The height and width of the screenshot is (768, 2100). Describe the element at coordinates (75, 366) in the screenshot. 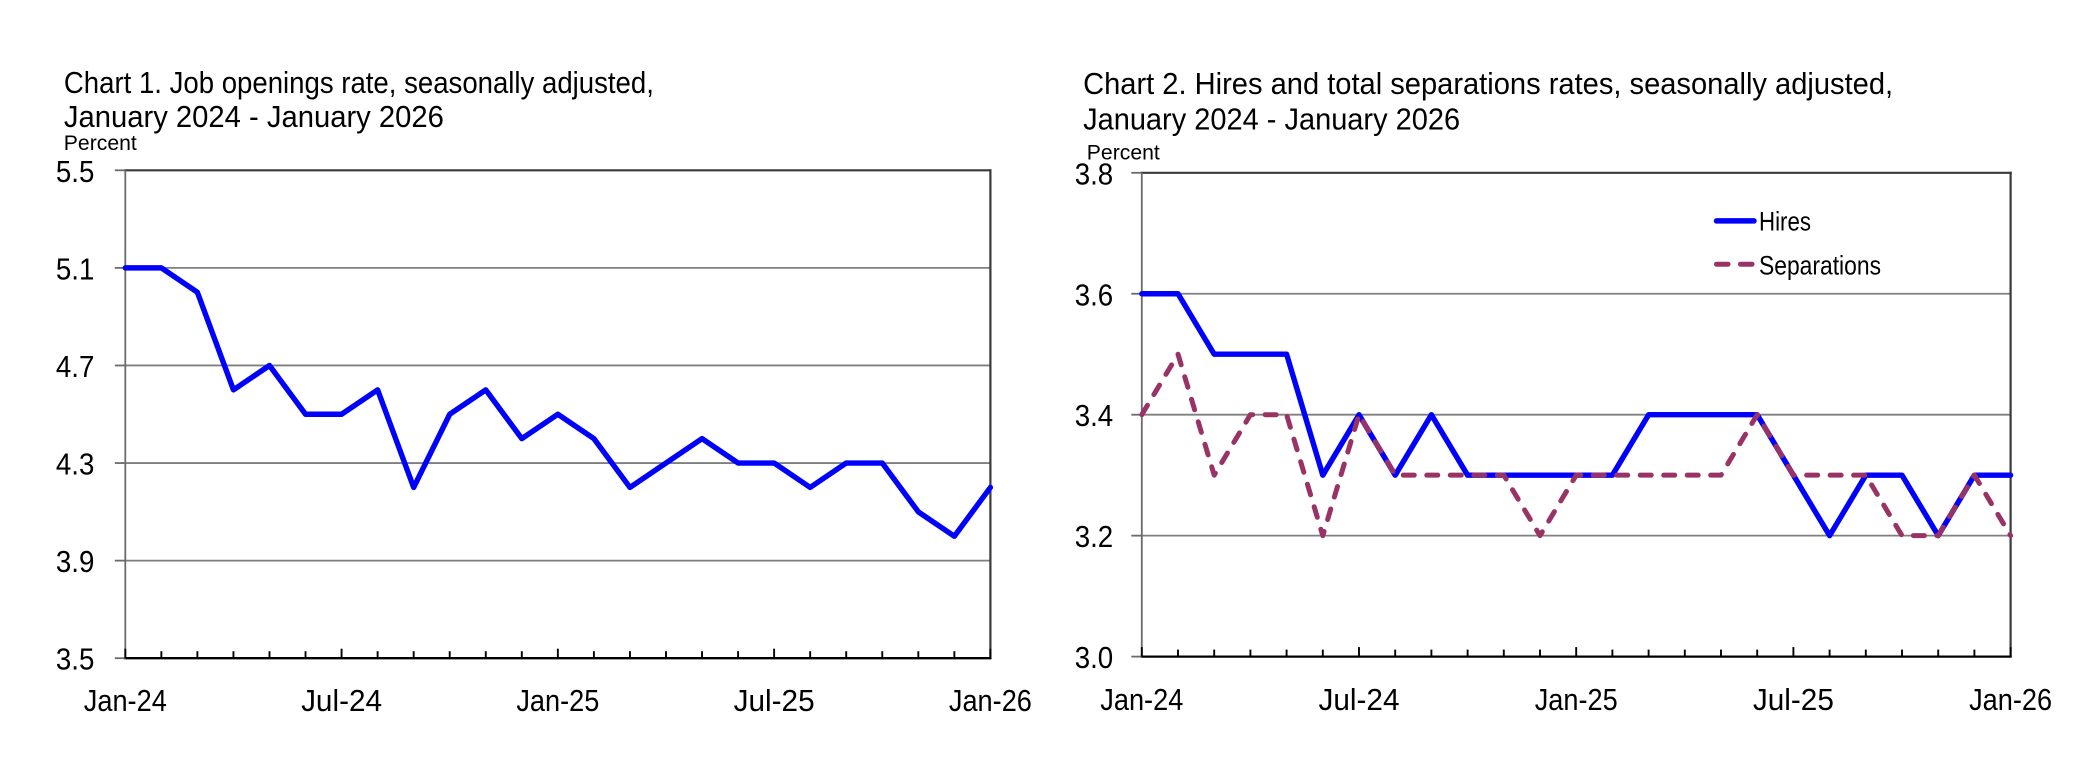

I see `svg-text: 4.7` at that location.